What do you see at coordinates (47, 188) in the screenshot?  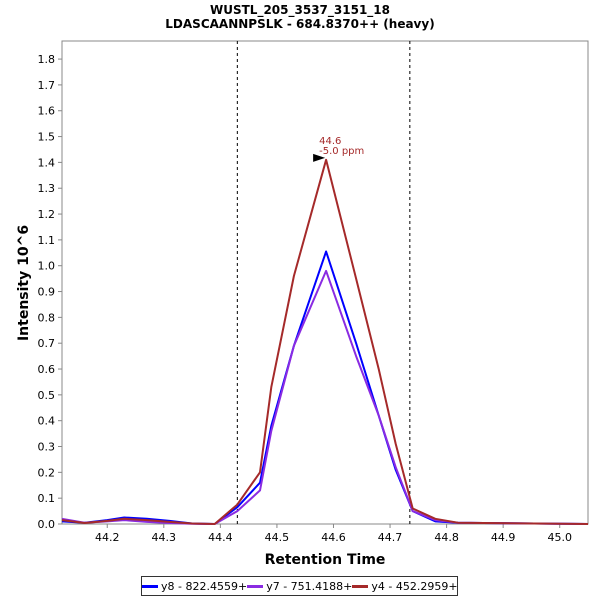 I see `y-tick-label: 1.3` at bounding box center [47, 188].